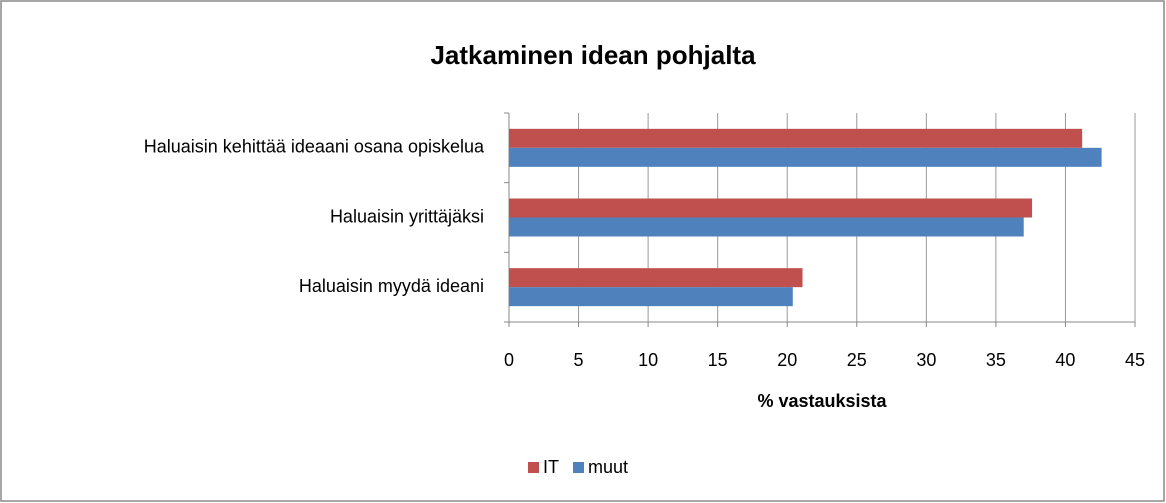  Describe the element at coordinates (1065, 360) in the screenshot. I see `x-tick-label: 40` at that location.